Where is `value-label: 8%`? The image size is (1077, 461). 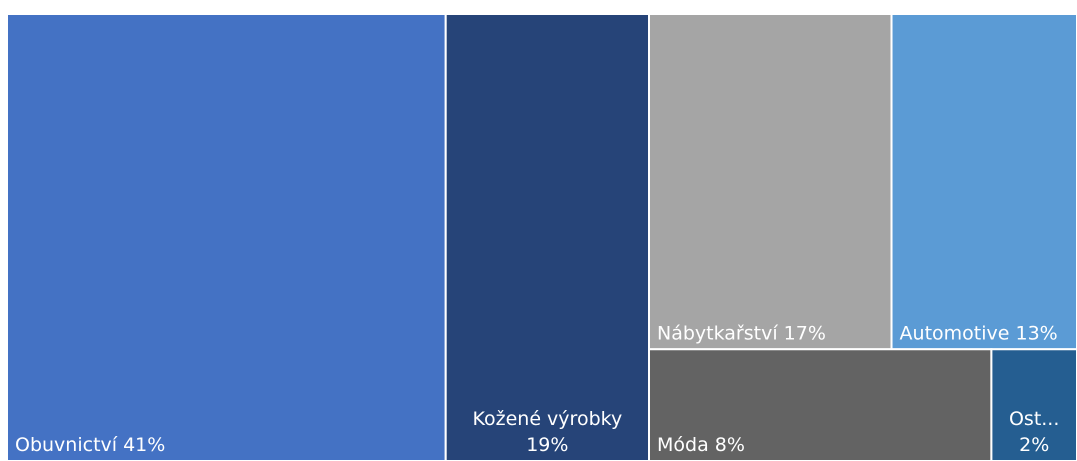
value-label: 8% is located at coordinates (730, 445).